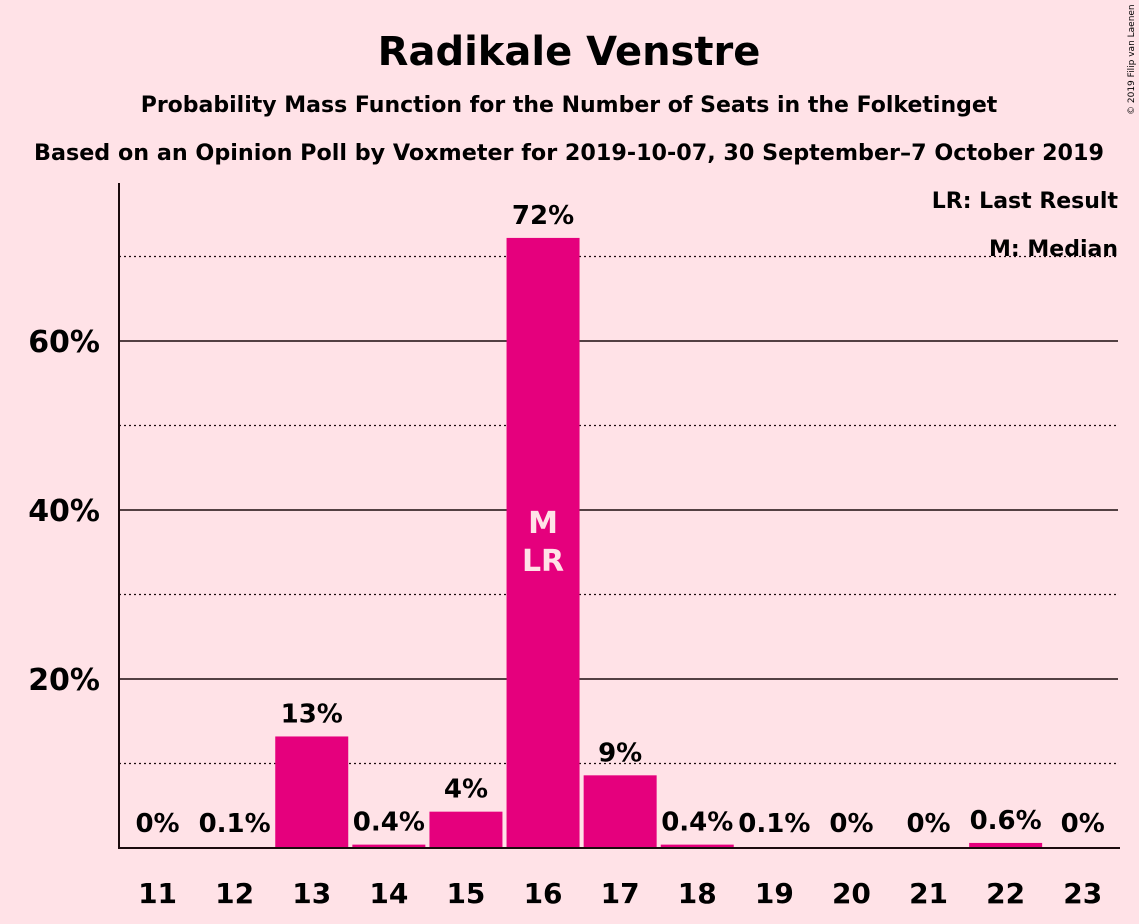  What do you see at coordinates (1132, 59) in the screenshot?
I see `copyright-text: © 2019 Filip van Laenen` at bounding box center [1132, 59].